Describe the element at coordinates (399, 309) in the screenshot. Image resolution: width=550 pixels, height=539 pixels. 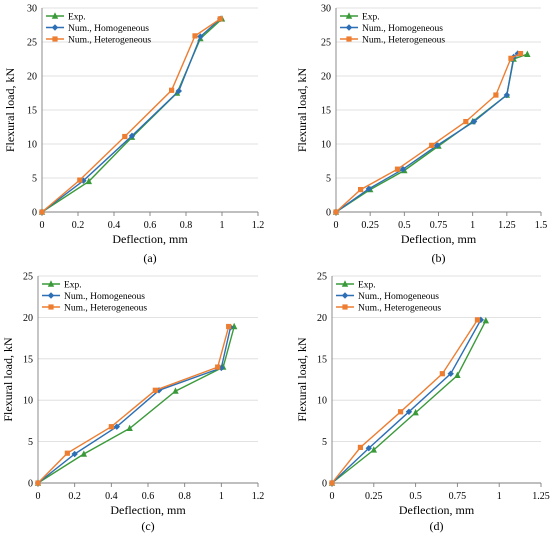
I see `legend-entry: Num., Heterogeneous` at that location.